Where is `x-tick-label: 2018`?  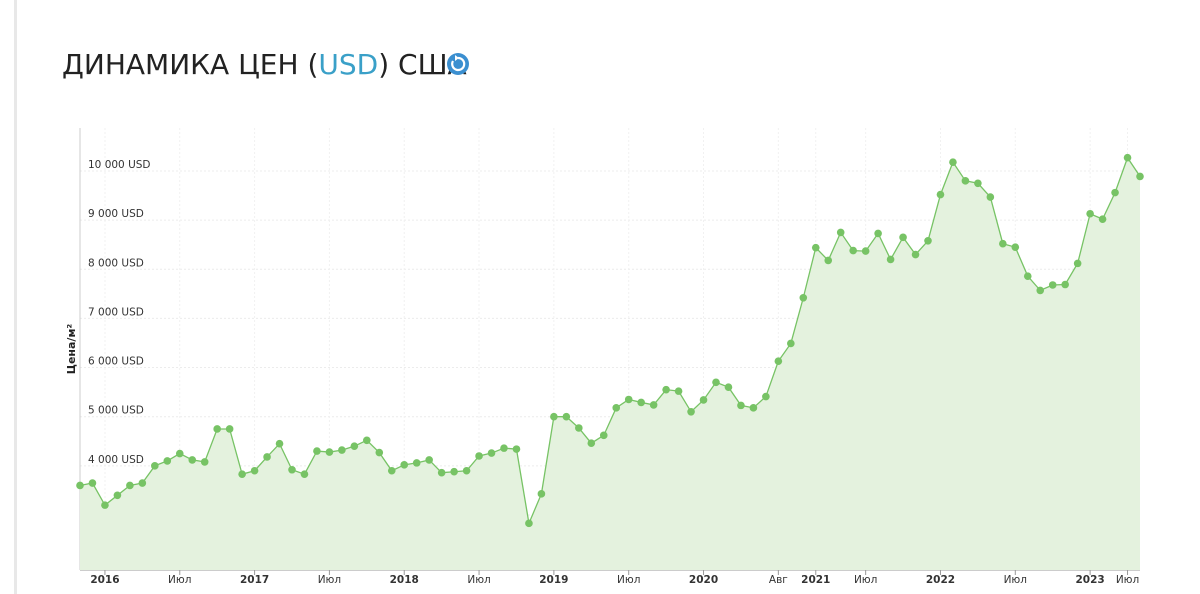 x-tick-label: 2018 is located at coordinates (404, 580).